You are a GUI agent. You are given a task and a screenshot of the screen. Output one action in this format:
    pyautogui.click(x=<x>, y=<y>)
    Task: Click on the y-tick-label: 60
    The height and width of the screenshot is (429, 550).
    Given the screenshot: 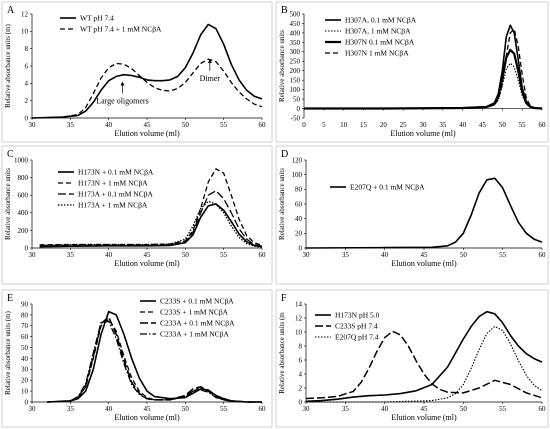 What is the action you would take?
    pyautogui.click(x=25, y=337)
    